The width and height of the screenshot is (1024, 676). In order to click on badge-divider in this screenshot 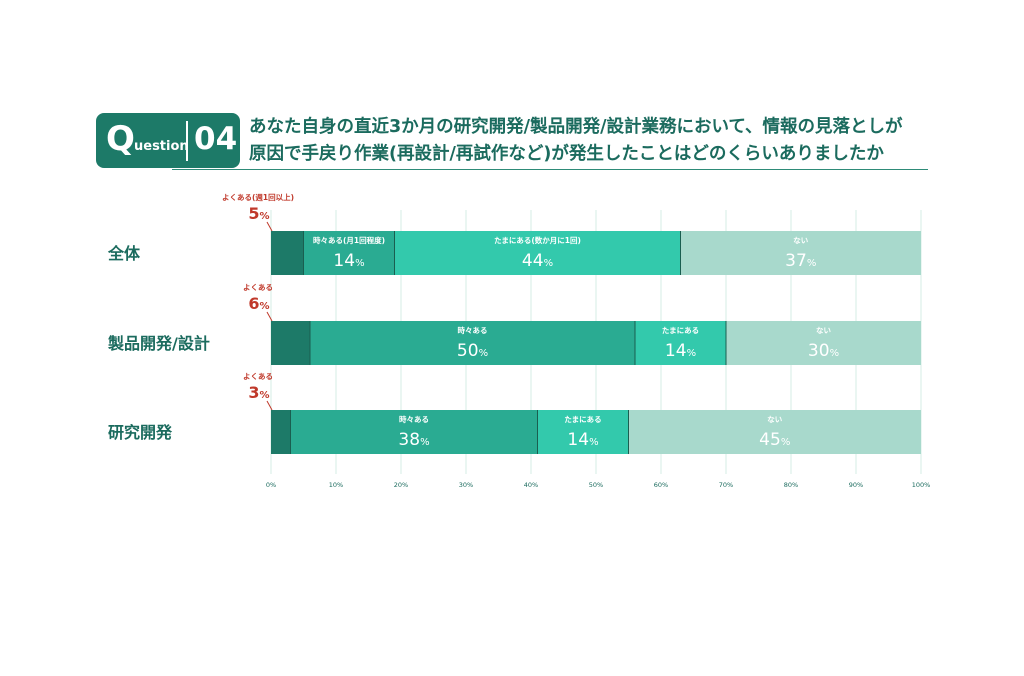, I will do `click(187, 141)`.